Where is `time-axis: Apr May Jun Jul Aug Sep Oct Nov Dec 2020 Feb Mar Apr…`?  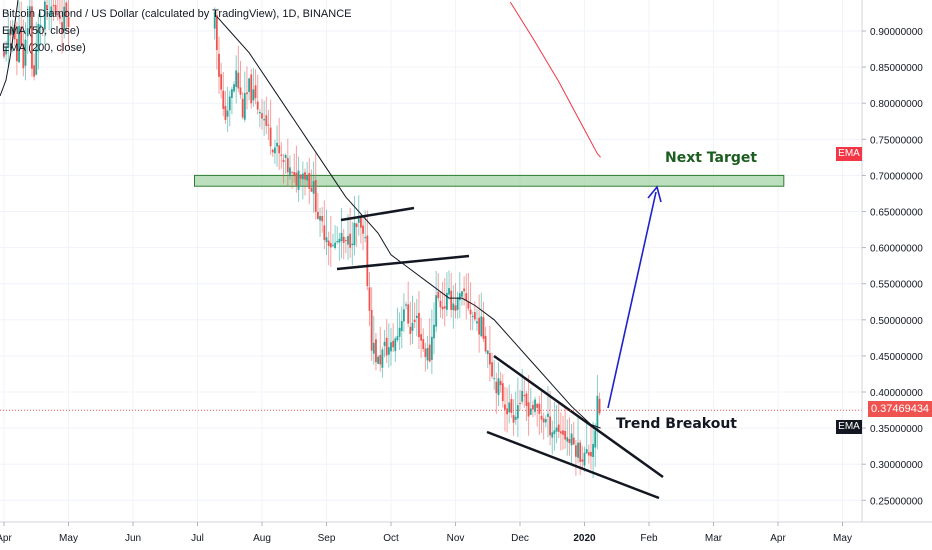
time-axis: Apr May Jun Jul Aug Sep Oct Nov Dec 2020 Feb Mar Apr… is located at coordinates (466, 532).